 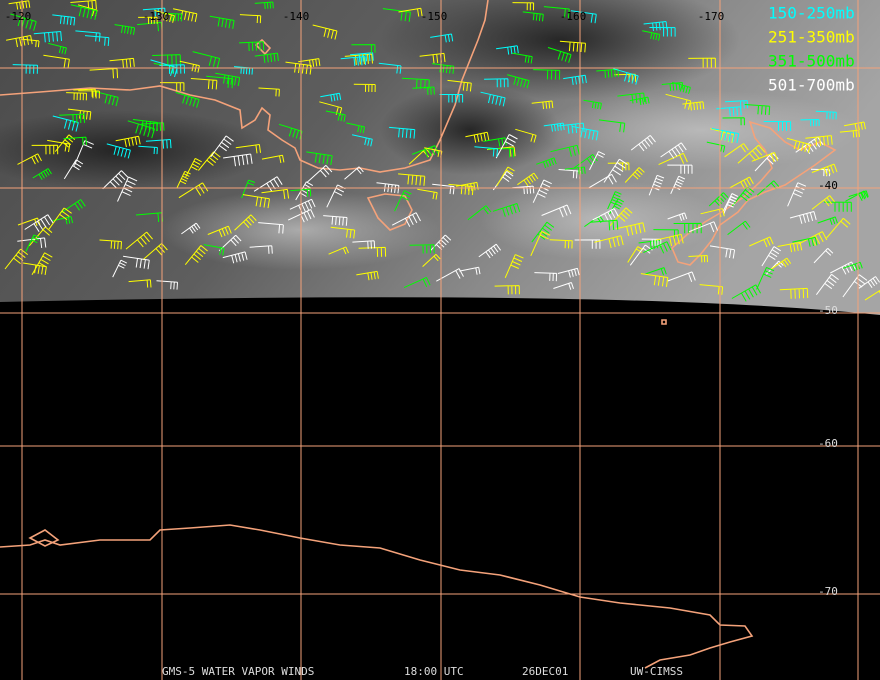 What do you see at coordinates (828, 591) in the screenshot?
I see `latitude-label: -70` at bounding box center [828, 591].